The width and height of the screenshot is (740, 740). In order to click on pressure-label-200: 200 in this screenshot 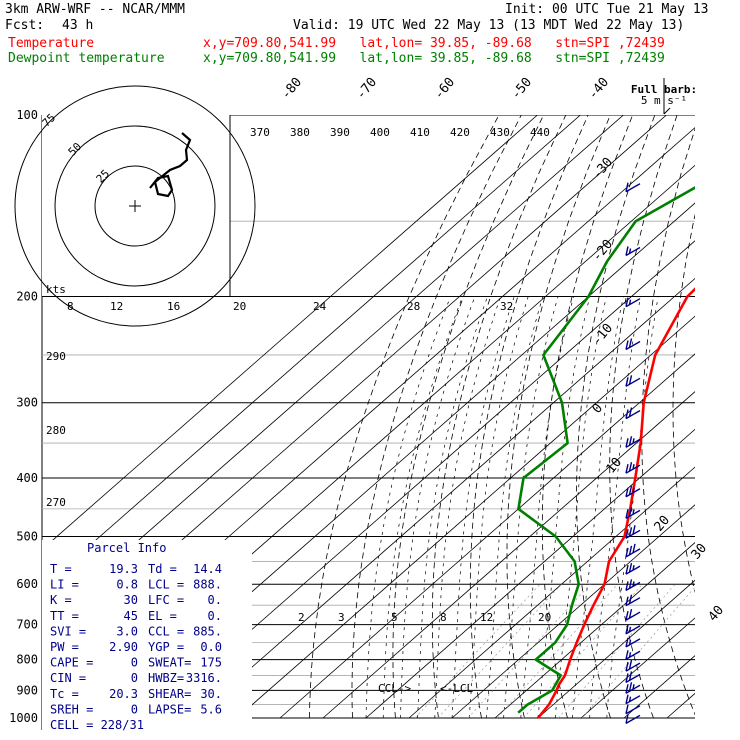, I will do `click(27, 297)`.